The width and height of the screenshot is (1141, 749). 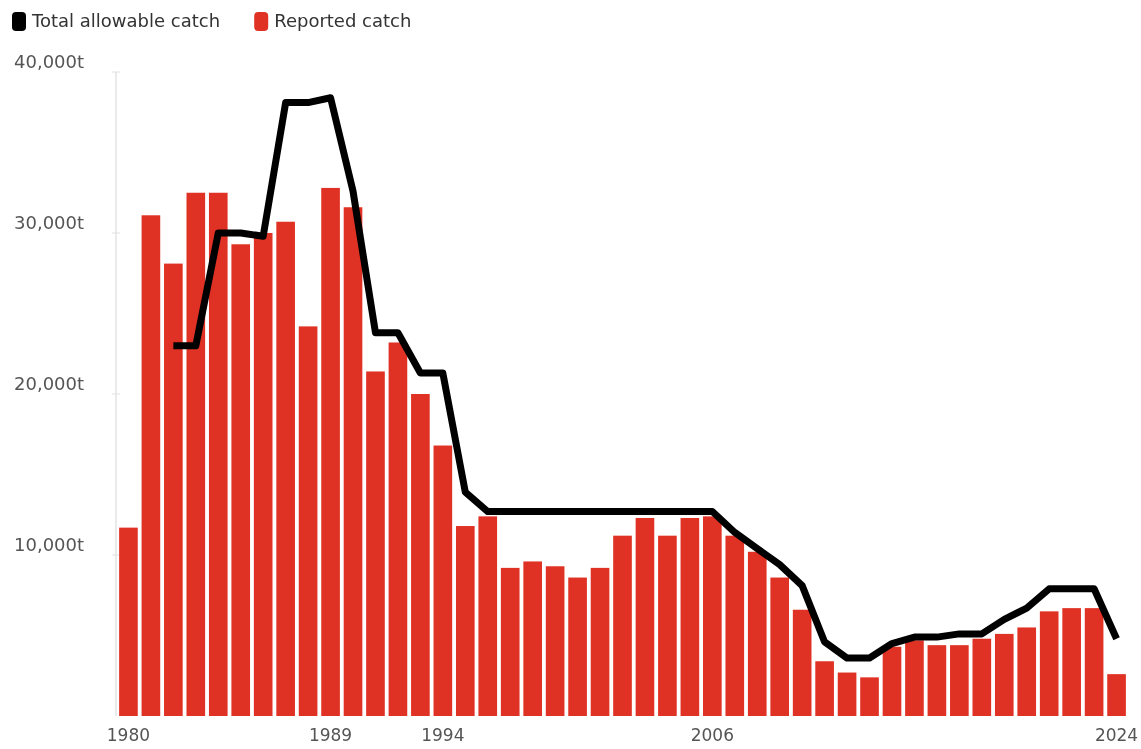 What do you see at coordinates (126, 20) in the screenshot?
I see `legend-label: Total allowable catch` at bounding box center [126, 20].